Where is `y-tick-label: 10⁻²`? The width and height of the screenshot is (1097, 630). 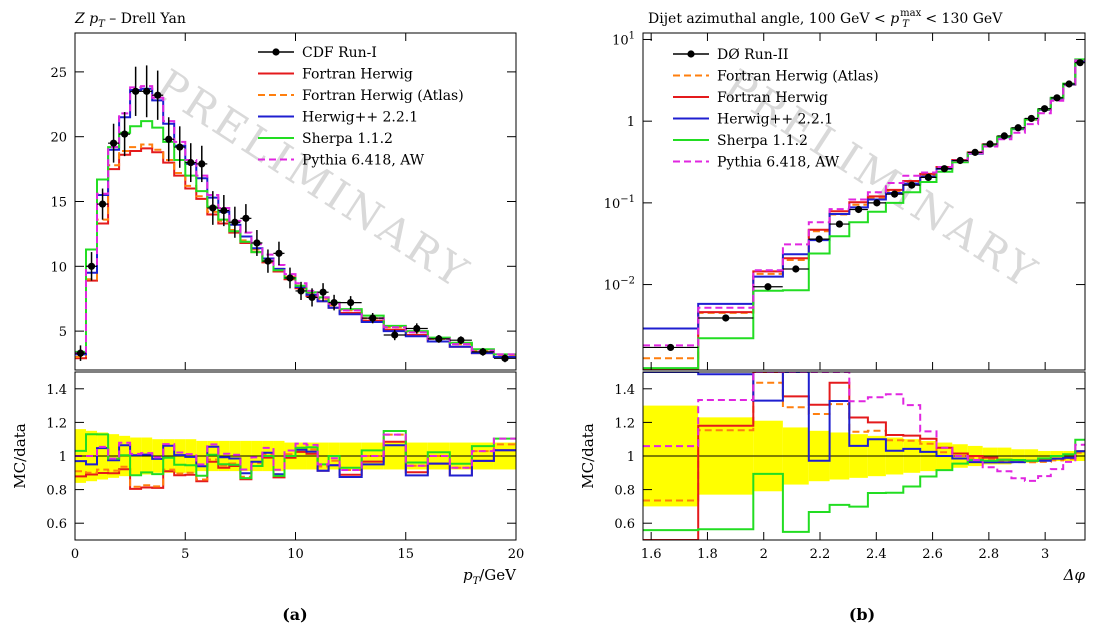
y-tick-label: 10⁻² is located at coordinates (619, 285).